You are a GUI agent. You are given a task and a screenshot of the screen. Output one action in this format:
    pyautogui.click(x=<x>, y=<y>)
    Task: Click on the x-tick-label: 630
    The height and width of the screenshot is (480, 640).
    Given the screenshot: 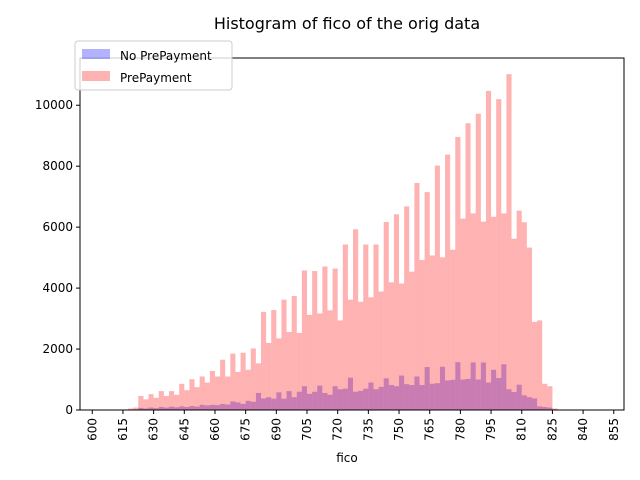 What is the action you would take?
    pyautogui.click(x=154, y=429)
    